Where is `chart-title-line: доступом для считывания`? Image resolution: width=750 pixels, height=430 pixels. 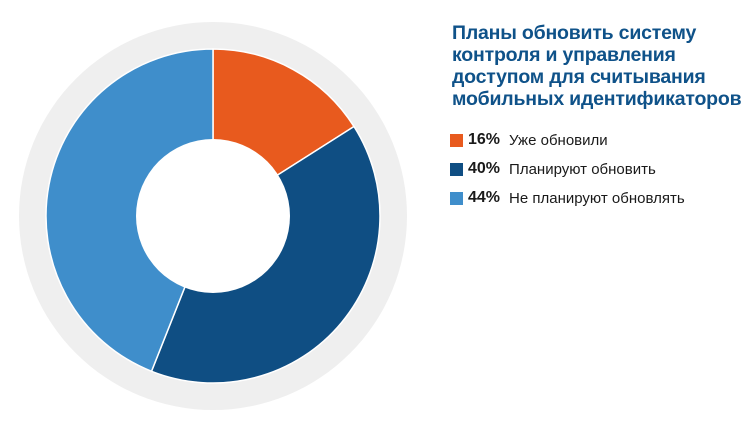
chart-title-line: доступом для считывания is located at coordinates (579, 77).